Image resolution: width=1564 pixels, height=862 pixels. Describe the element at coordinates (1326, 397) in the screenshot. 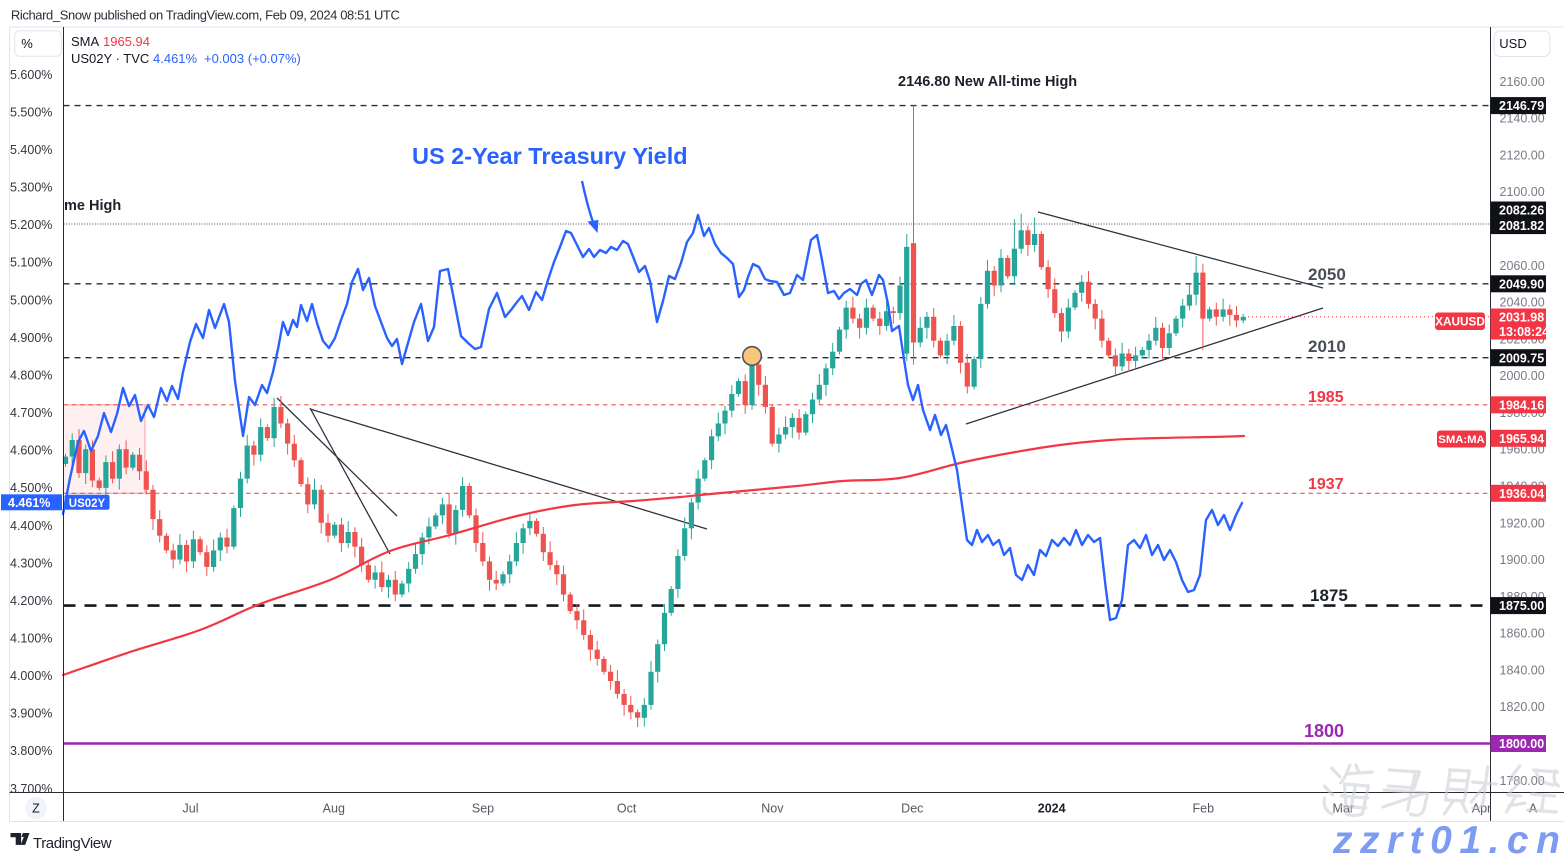

I see `svg-text: 1985` at that location.